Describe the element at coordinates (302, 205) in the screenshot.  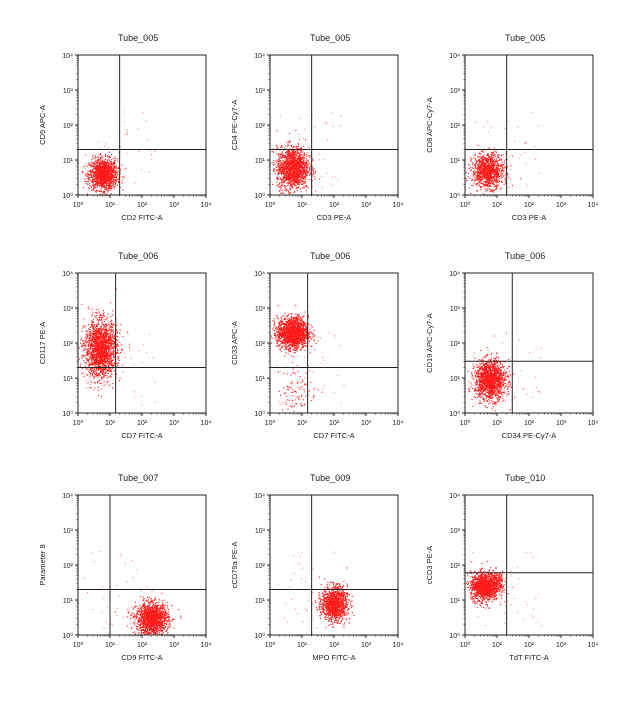
I see `x-tick-label: 10¹` at that location.